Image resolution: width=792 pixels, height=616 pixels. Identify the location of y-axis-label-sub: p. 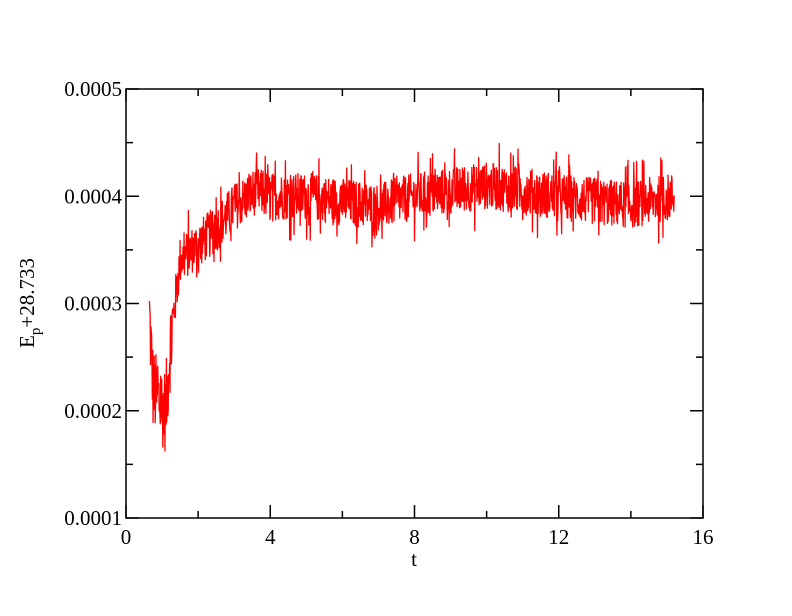
(36, 332).